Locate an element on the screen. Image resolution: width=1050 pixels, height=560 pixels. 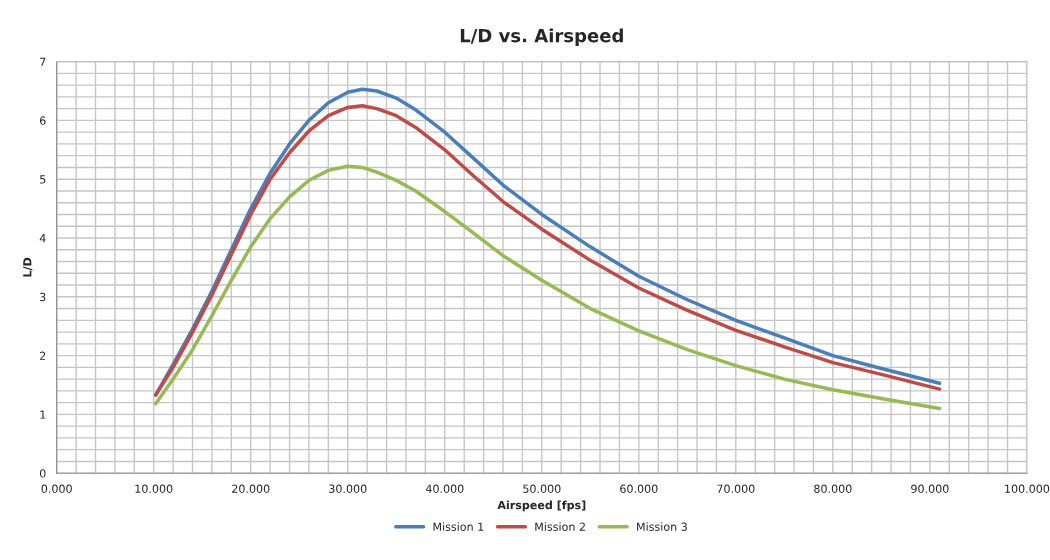
chart-title: L/D vs. Airspeed is located at coordinates (541, 37).